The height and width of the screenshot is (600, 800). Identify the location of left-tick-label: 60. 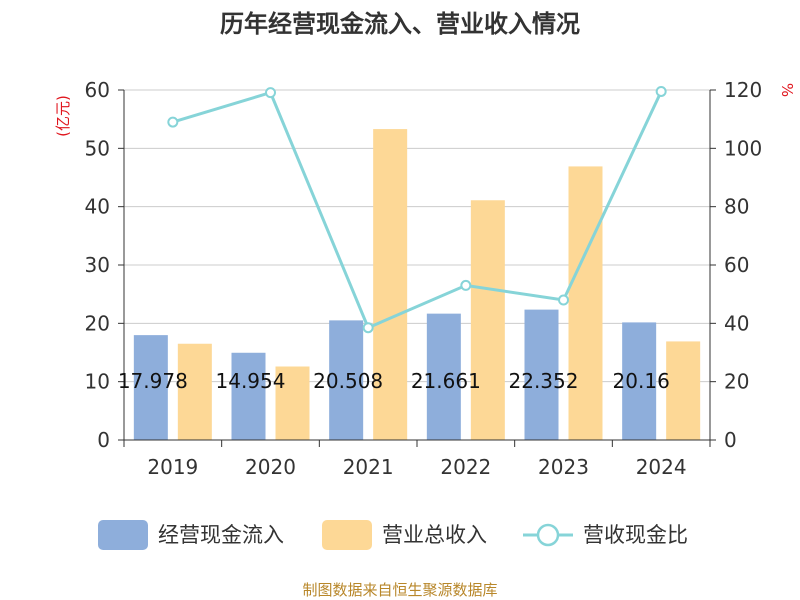
(97, 90).